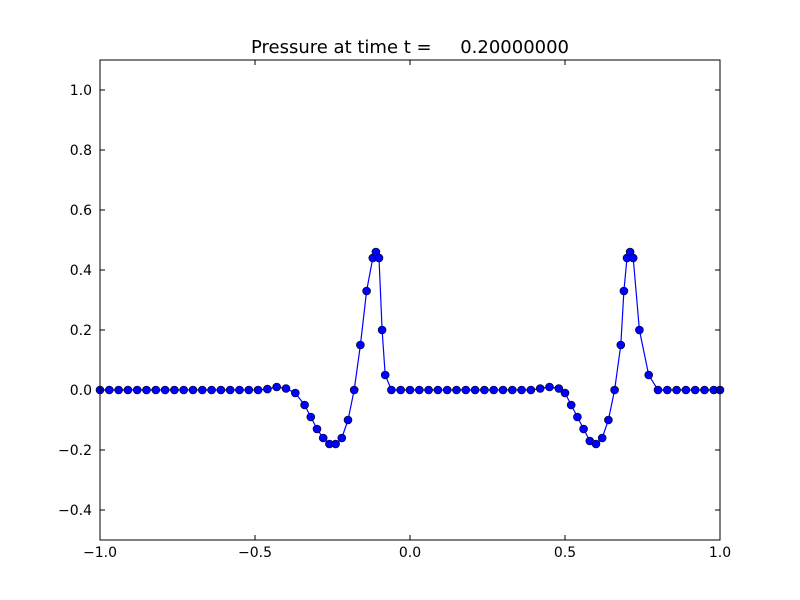 The image size is (800, 600). Describe the element at coordinates (720, 553) in the screenshot. I see `x-tick-label: 1.0` at that location.